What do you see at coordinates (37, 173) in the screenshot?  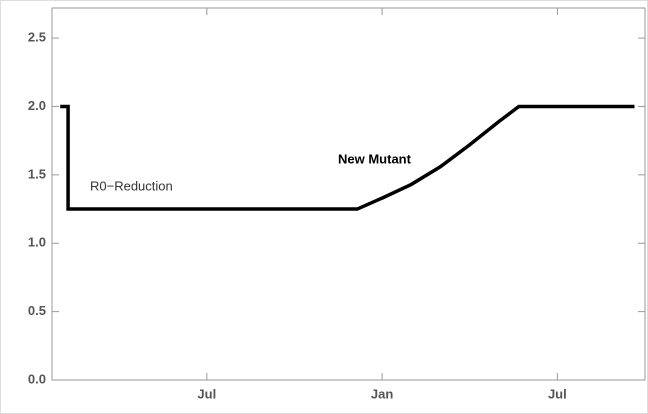 I see `y-tick-label: 1.5` at bounding box center [37, 173].